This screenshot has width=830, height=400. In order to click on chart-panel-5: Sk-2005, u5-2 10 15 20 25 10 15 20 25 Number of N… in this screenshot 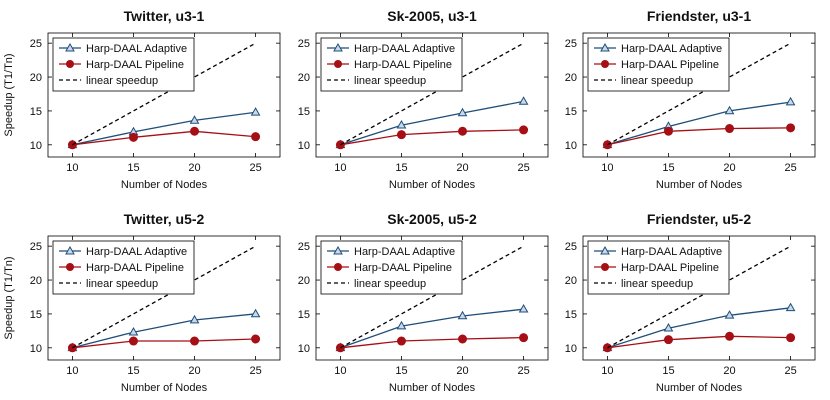, I will do `click(423, 302)`.